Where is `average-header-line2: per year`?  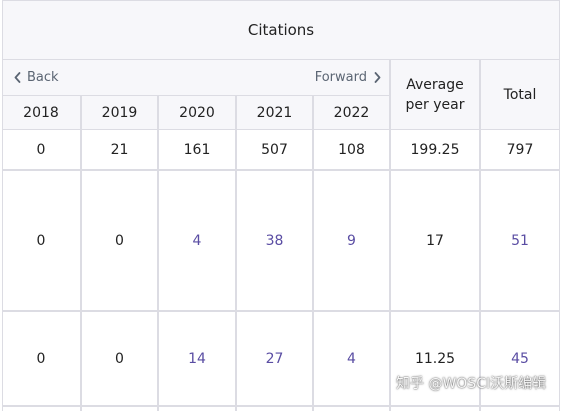 average-header-line2: per year is located at coordinates (435, 105).